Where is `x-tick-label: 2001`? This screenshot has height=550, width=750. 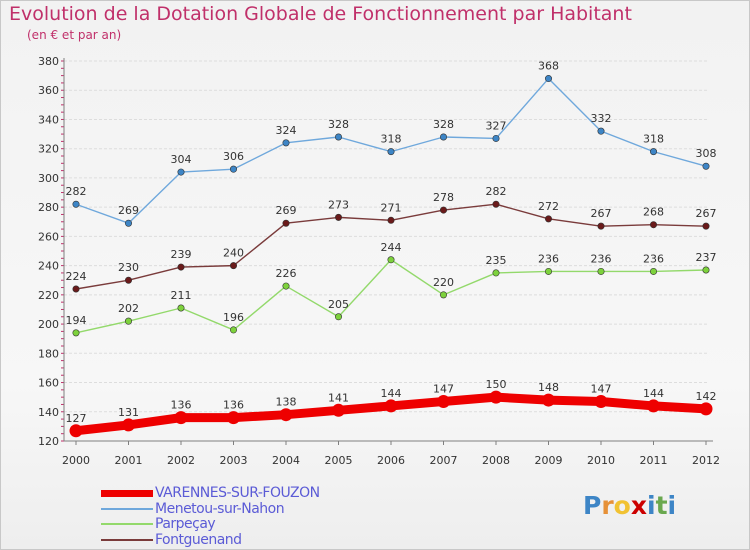
x-tick-label: 2001 is located at coordinates (129, 460).